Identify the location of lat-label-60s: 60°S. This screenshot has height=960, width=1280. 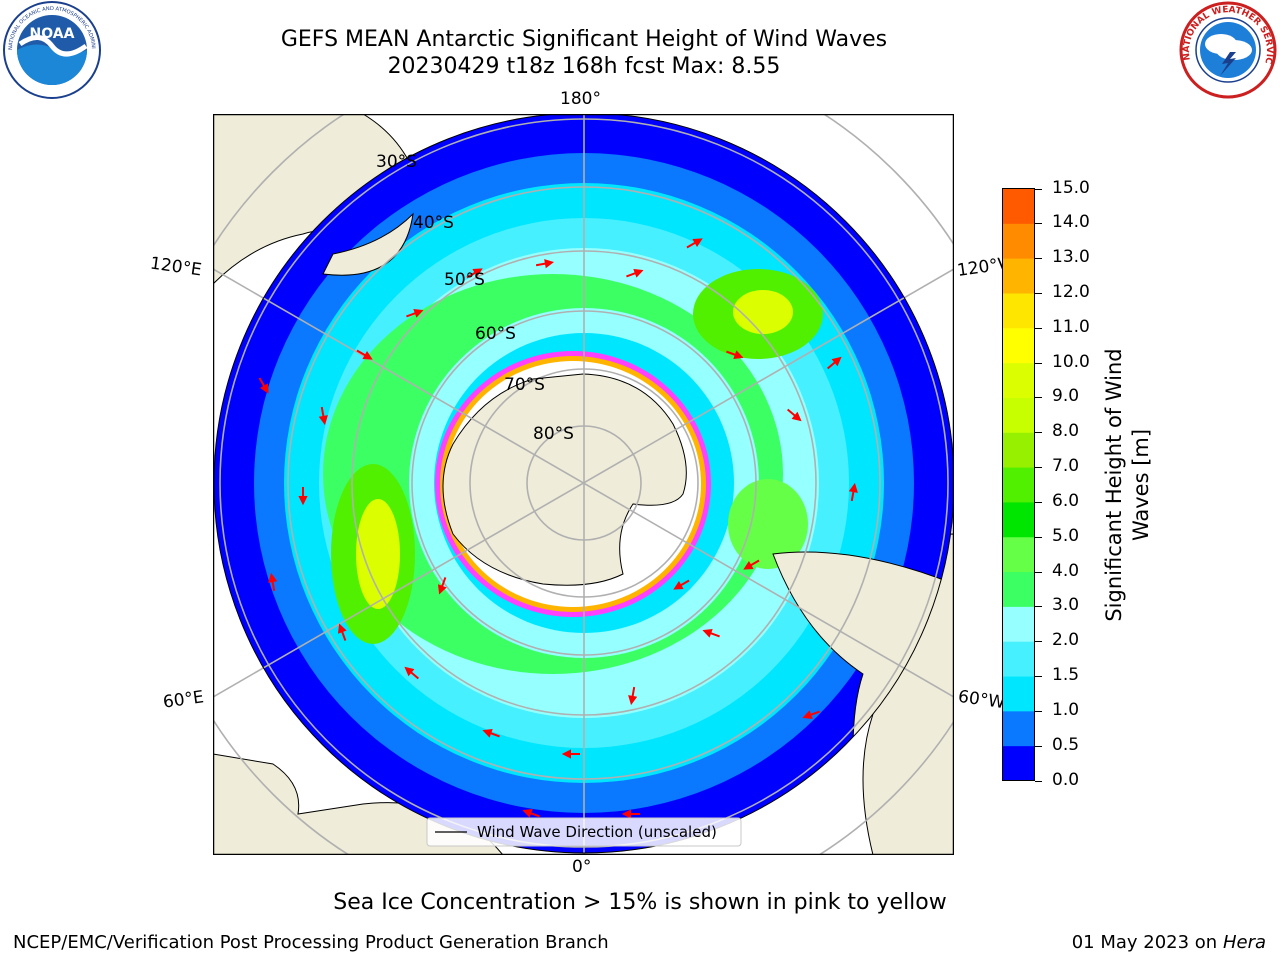
(495, 334).